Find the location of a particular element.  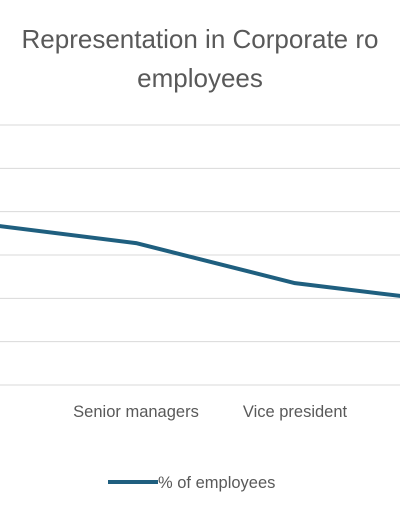

chart-title-line-1: Representation in Corporate ro is located at coordinates (200, 39).